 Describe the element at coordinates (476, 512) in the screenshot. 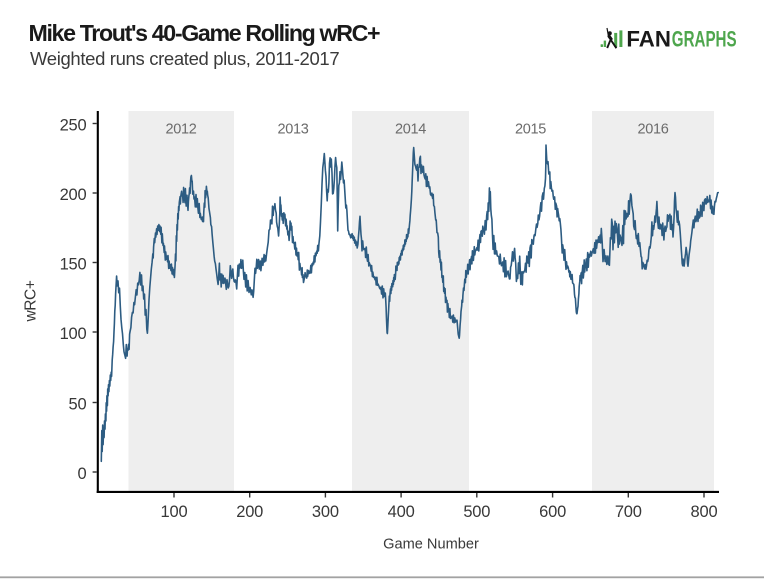

I see `svg-text: 500` at that location.